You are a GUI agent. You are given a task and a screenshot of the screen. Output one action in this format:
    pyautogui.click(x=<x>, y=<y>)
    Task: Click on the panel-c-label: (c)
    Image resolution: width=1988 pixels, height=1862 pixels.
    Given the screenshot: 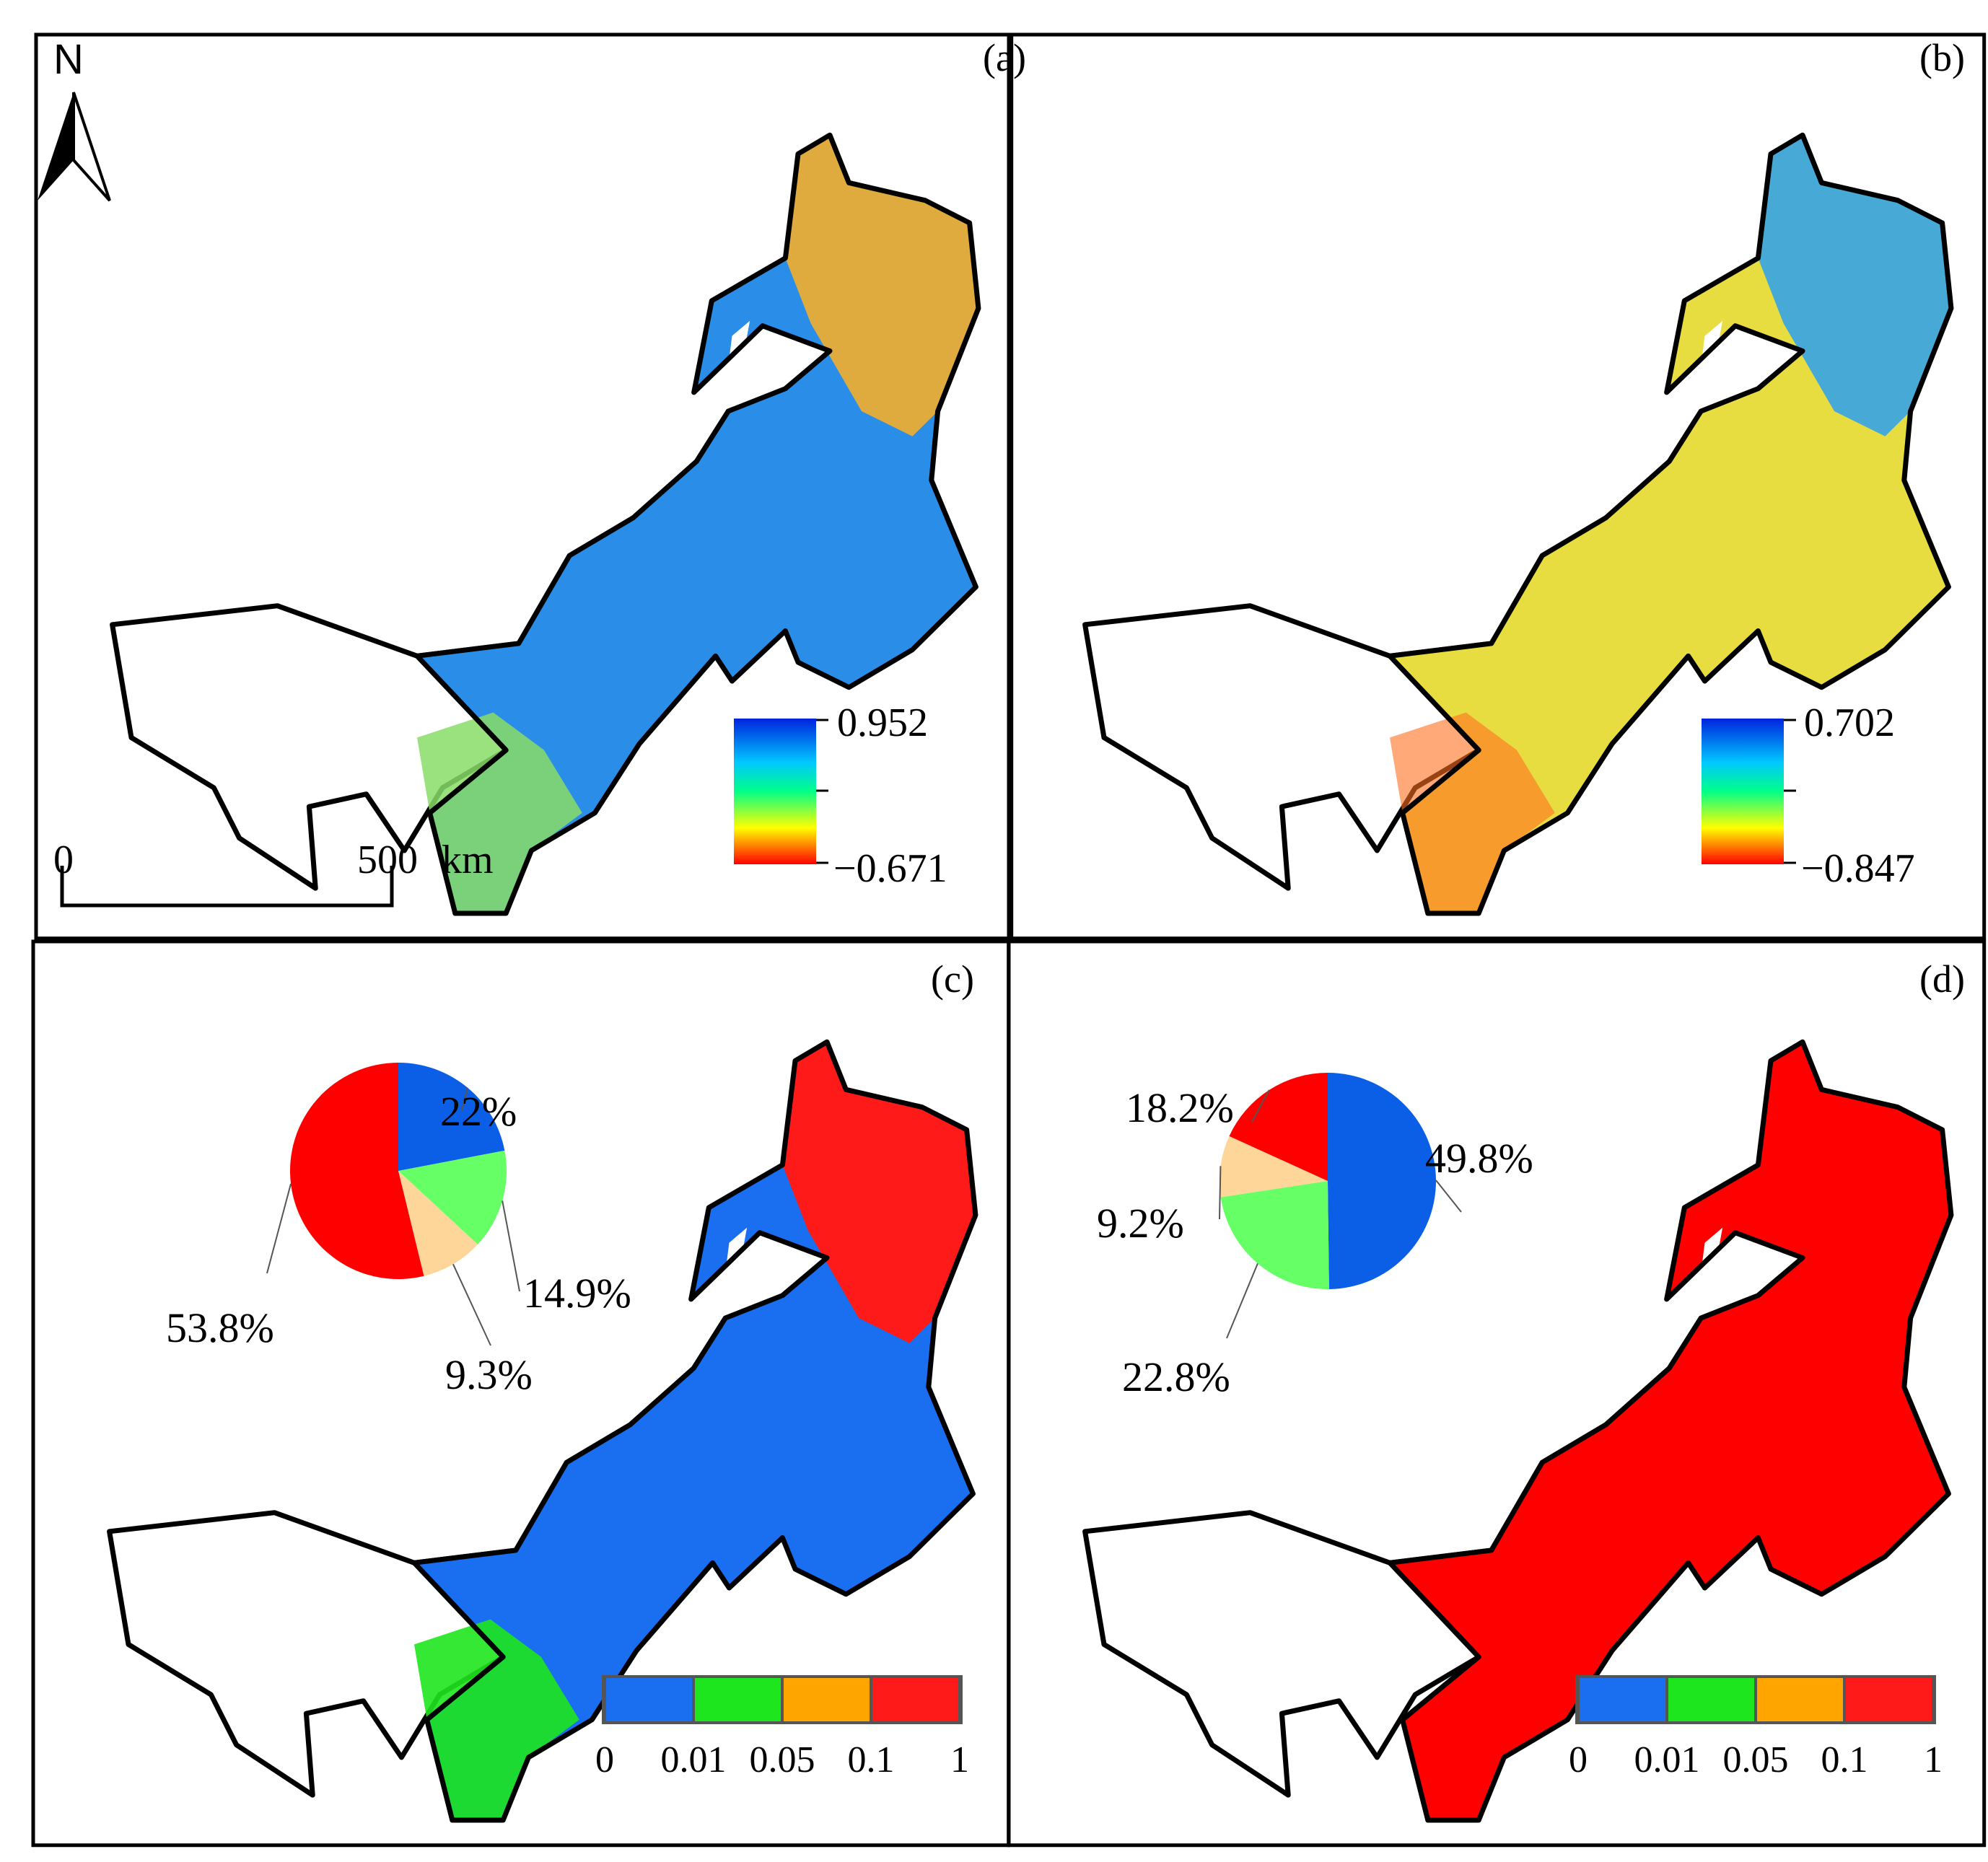 What is the action you would take?
    pyautogui.click(x=952, y=979)
    